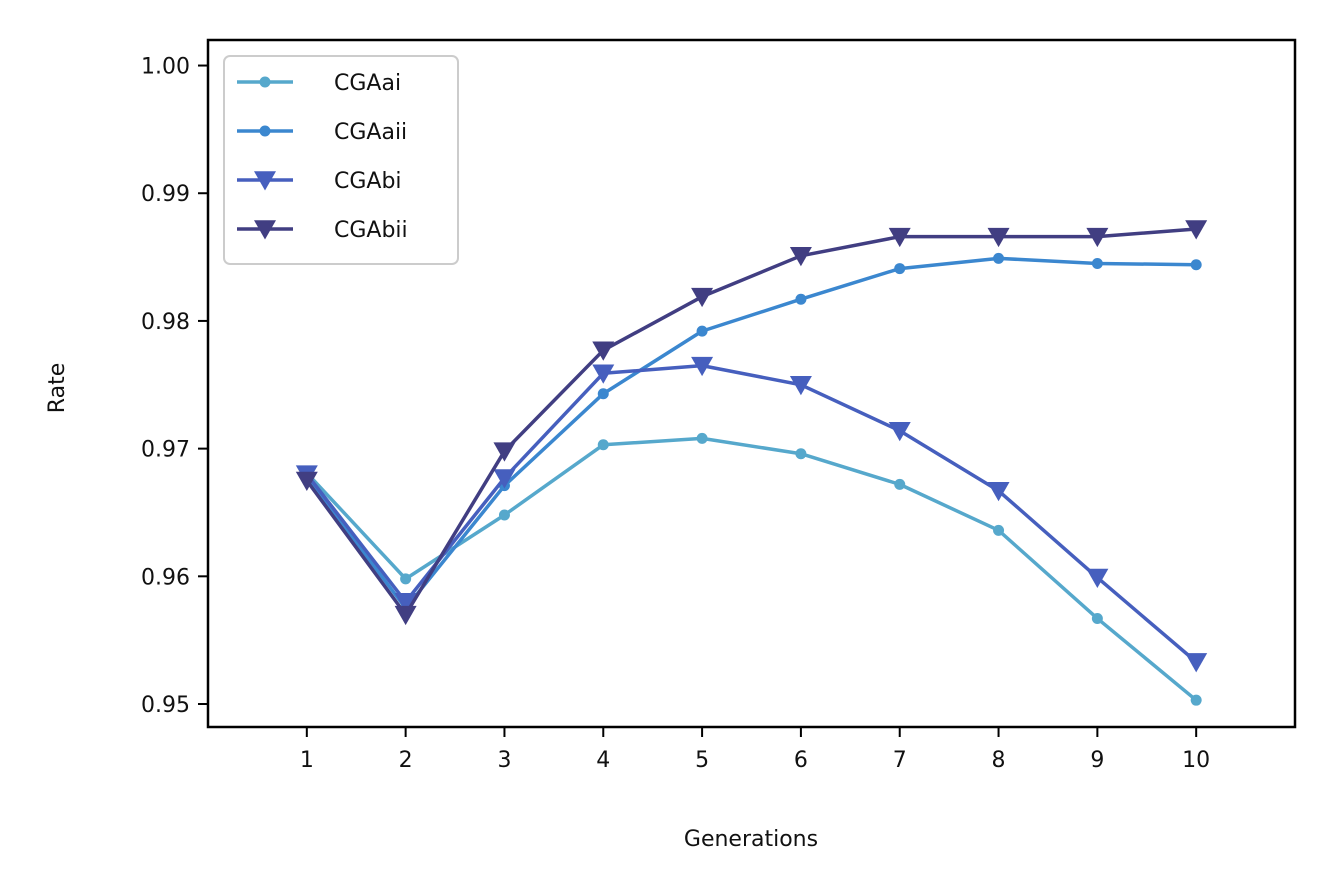  I want to click on legend-label: CGAbii, so click(371, 230).